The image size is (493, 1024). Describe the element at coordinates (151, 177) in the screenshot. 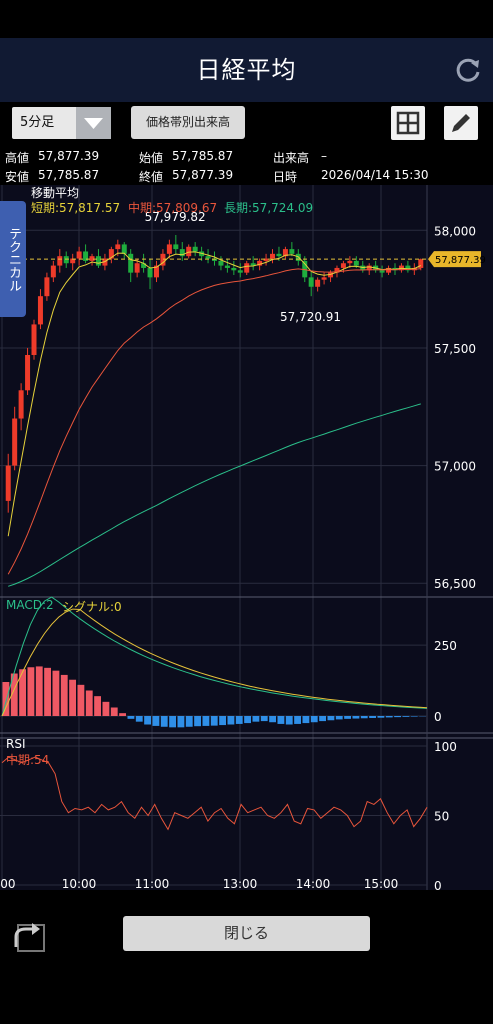

I see `close-label: 終値` at that location.